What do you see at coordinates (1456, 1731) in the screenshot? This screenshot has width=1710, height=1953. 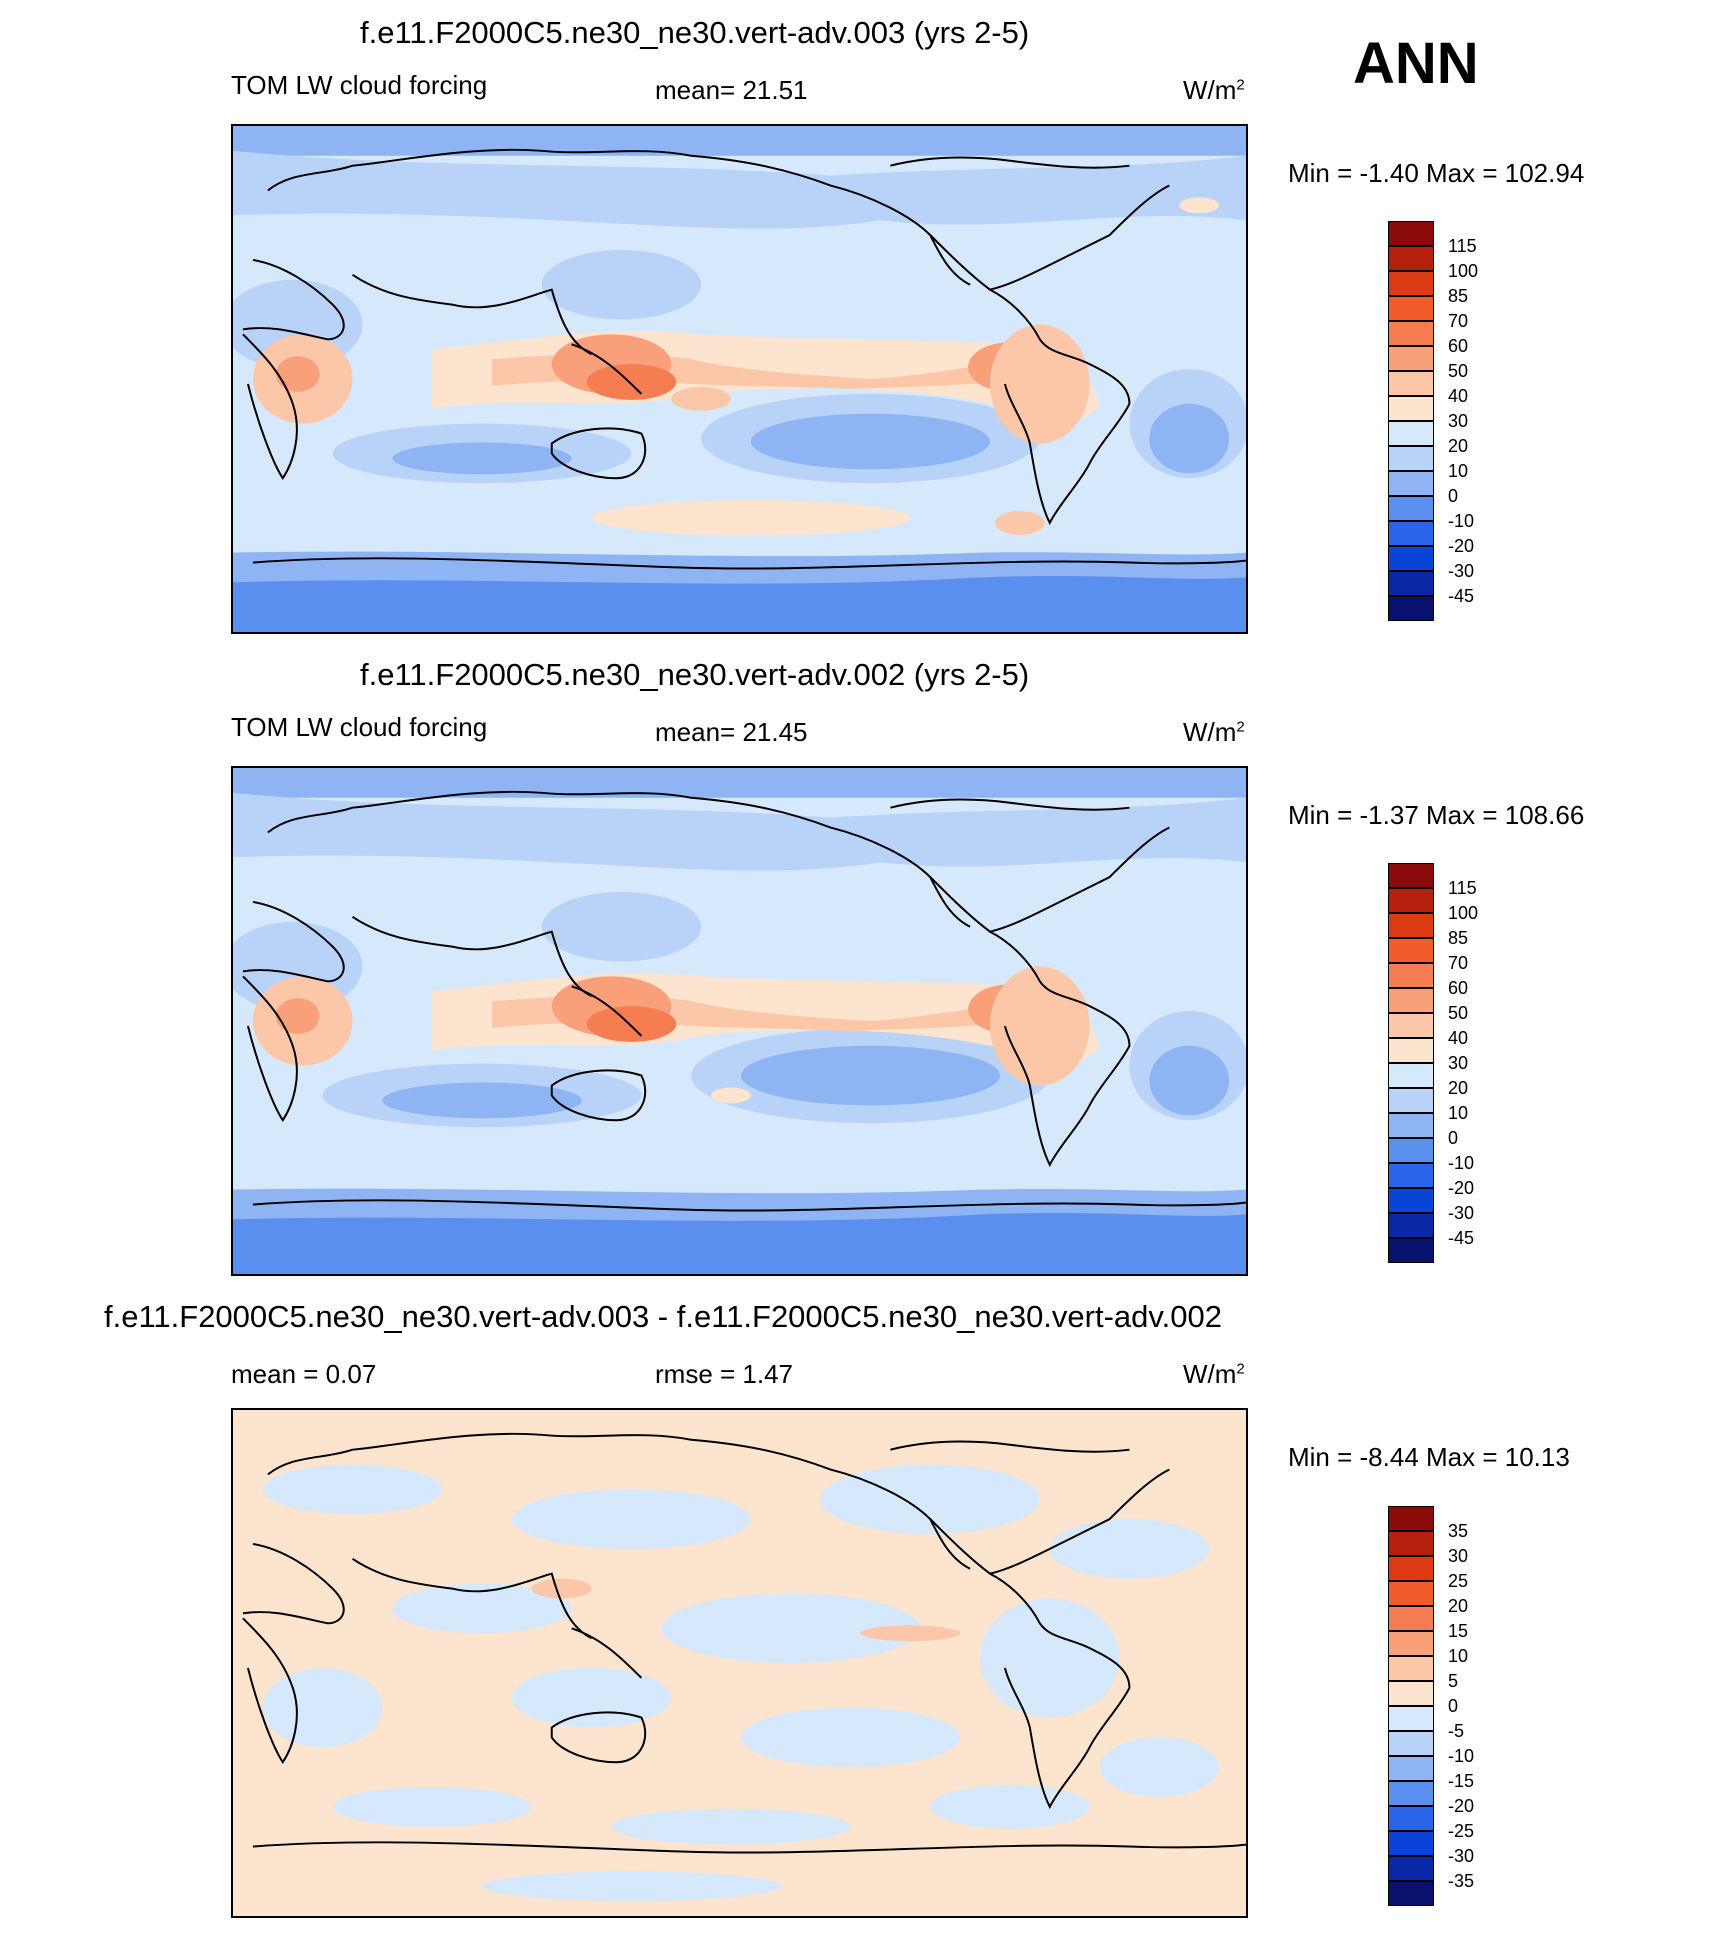 I see `colorbar-tick-label: -5` at bounding box center [1456, 1731].